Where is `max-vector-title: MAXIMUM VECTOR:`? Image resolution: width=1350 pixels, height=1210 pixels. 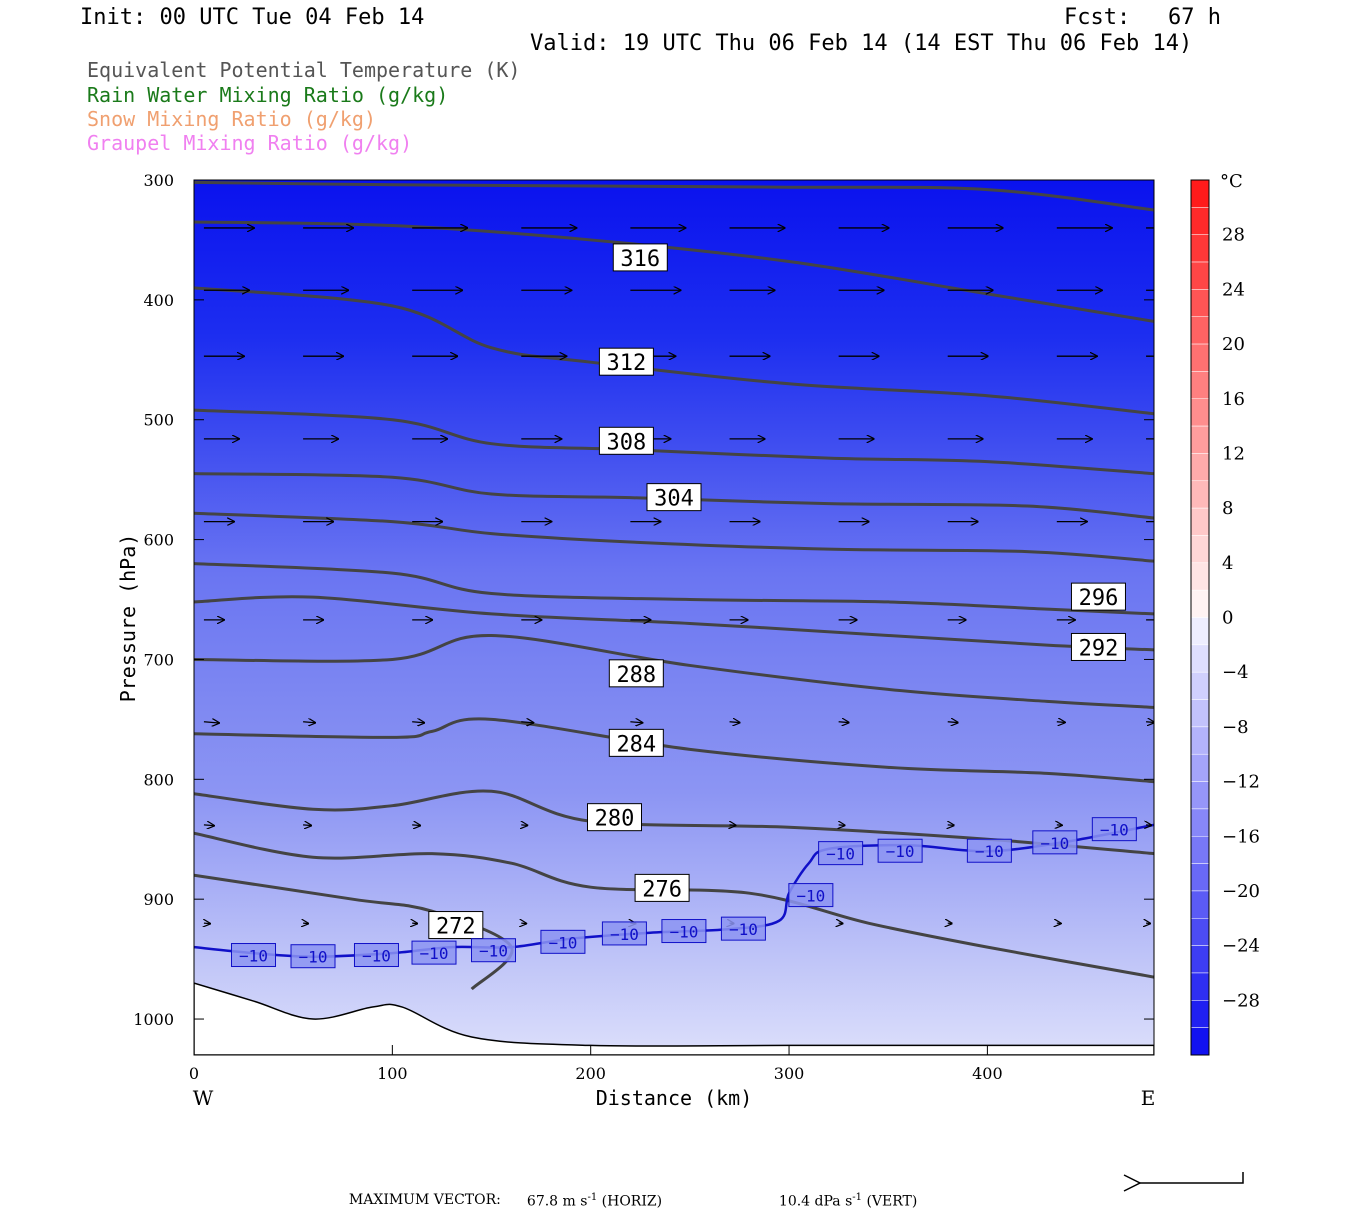
max-vector-title: MAXIMUM VECTOR: is located at coordinates (425, 1200).